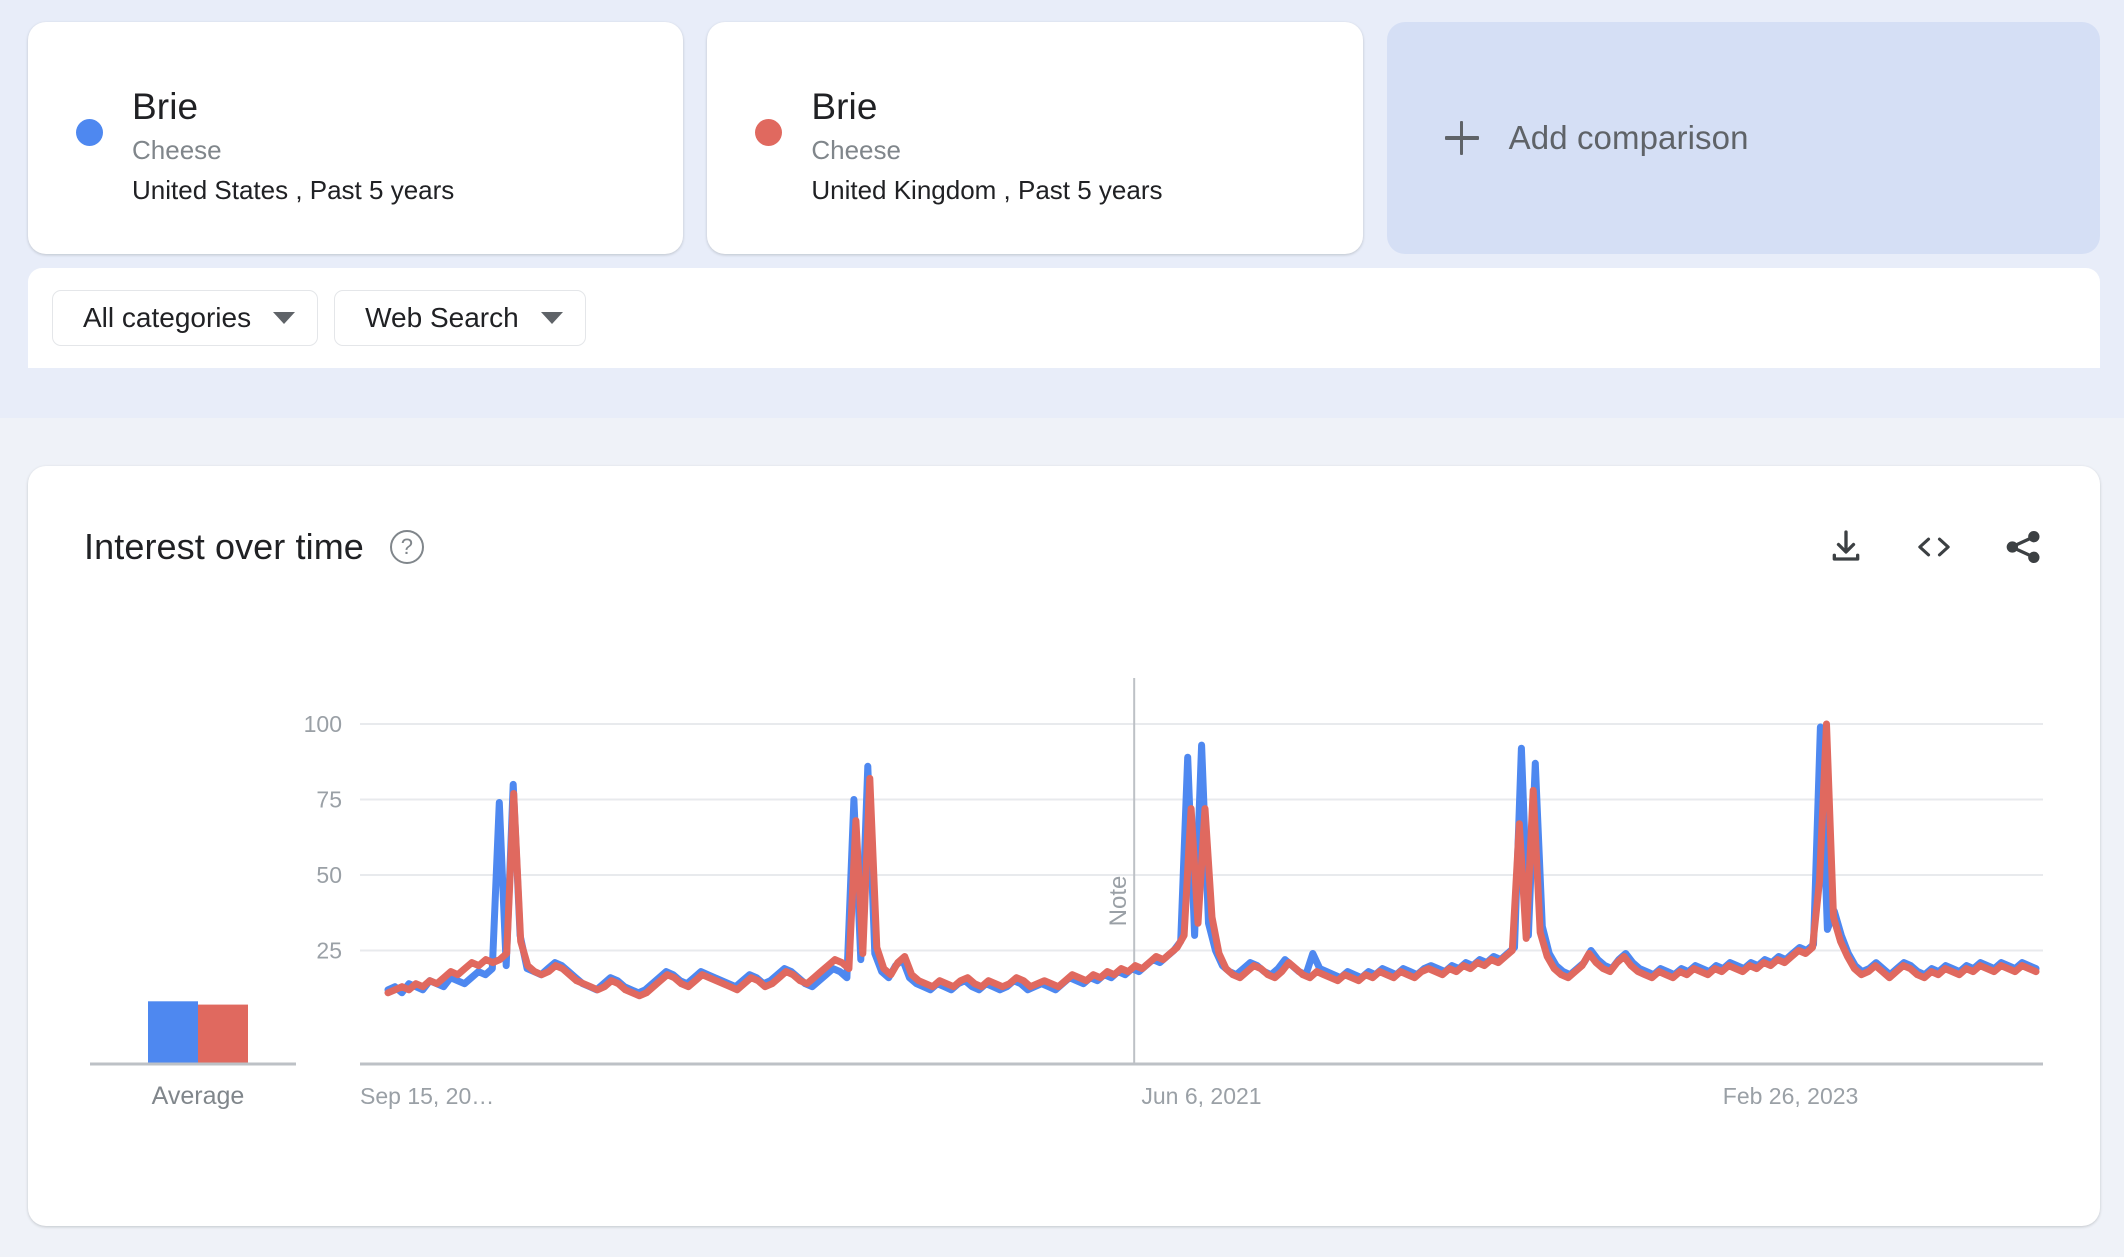 This screenshot has width=2124, height=1257. I want to click on panel-header: Interest over time ?, so click(1064, 547).